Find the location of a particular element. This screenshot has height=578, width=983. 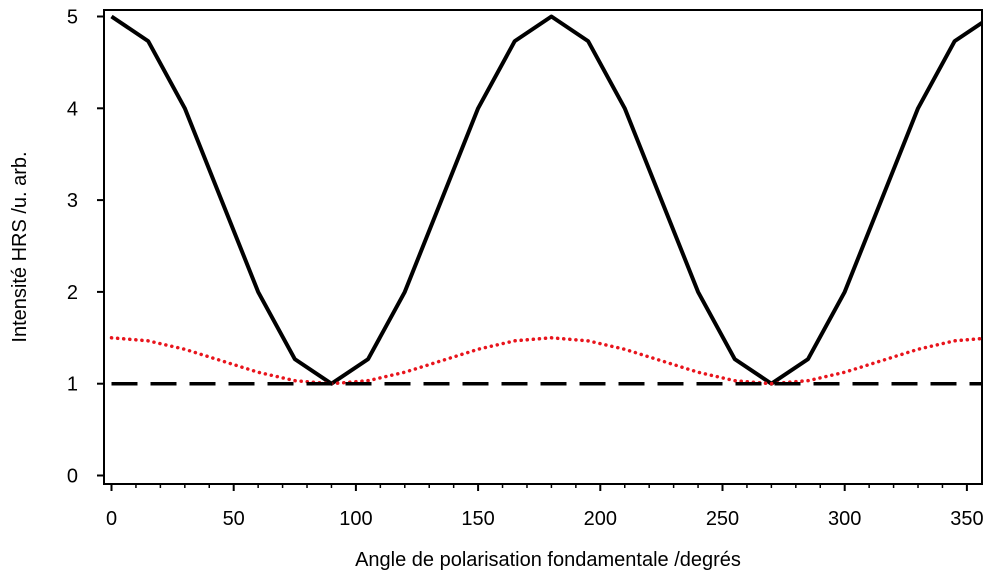

x-tick-label: 100 is located at coordinates (355, 519).